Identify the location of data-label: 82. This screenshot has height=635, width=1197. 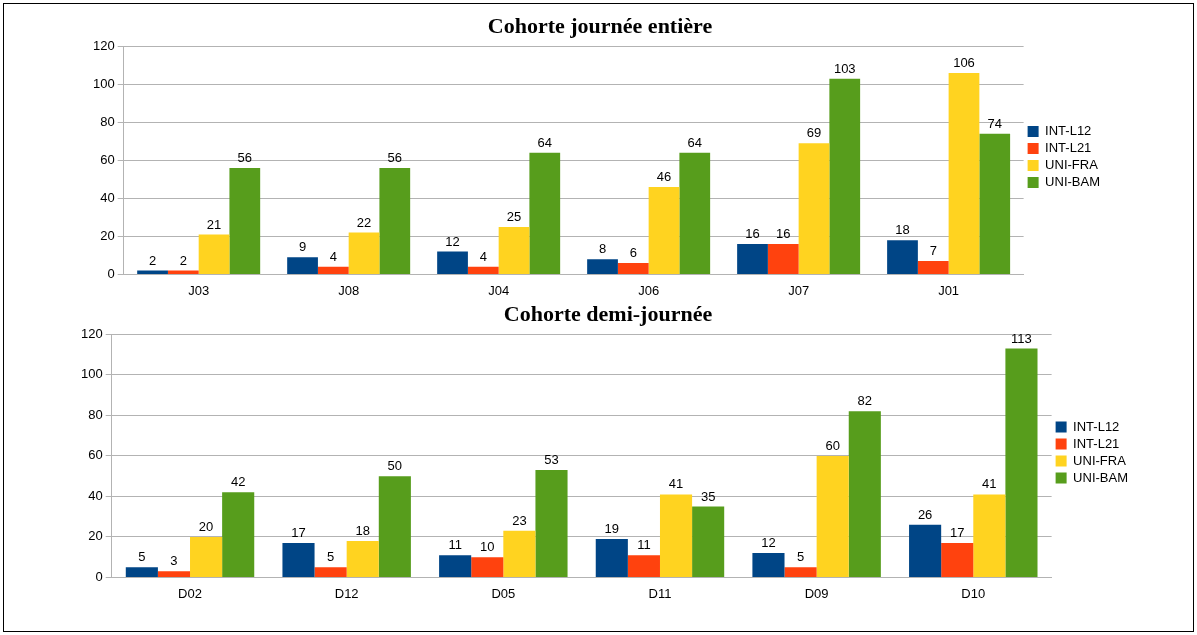
(865, 401).